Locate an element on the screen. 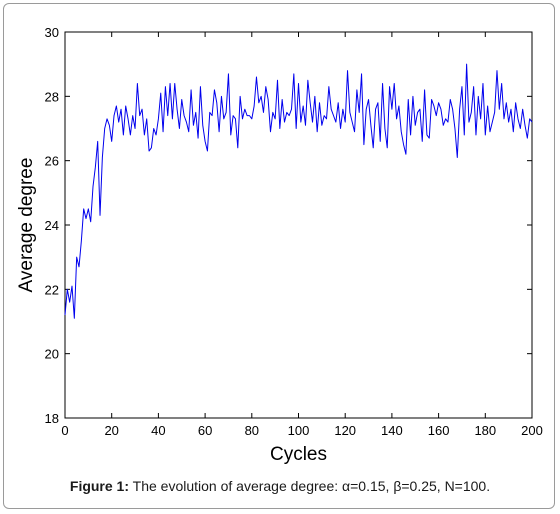  x-tick-label: 120 is located at coordinates (345, 430).